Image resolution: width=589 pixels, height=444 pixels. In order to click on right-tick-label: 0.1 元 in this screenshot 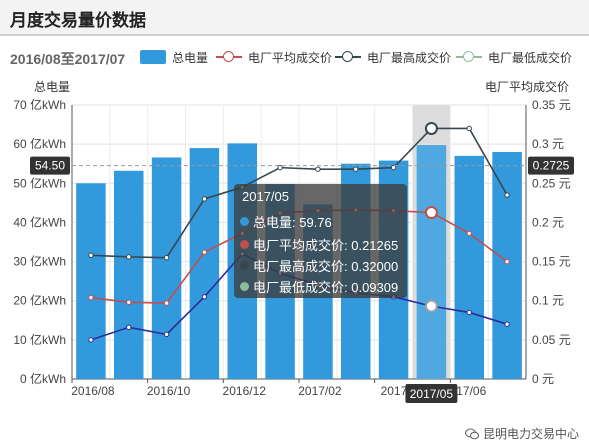, I will do `click(548, 301)`.